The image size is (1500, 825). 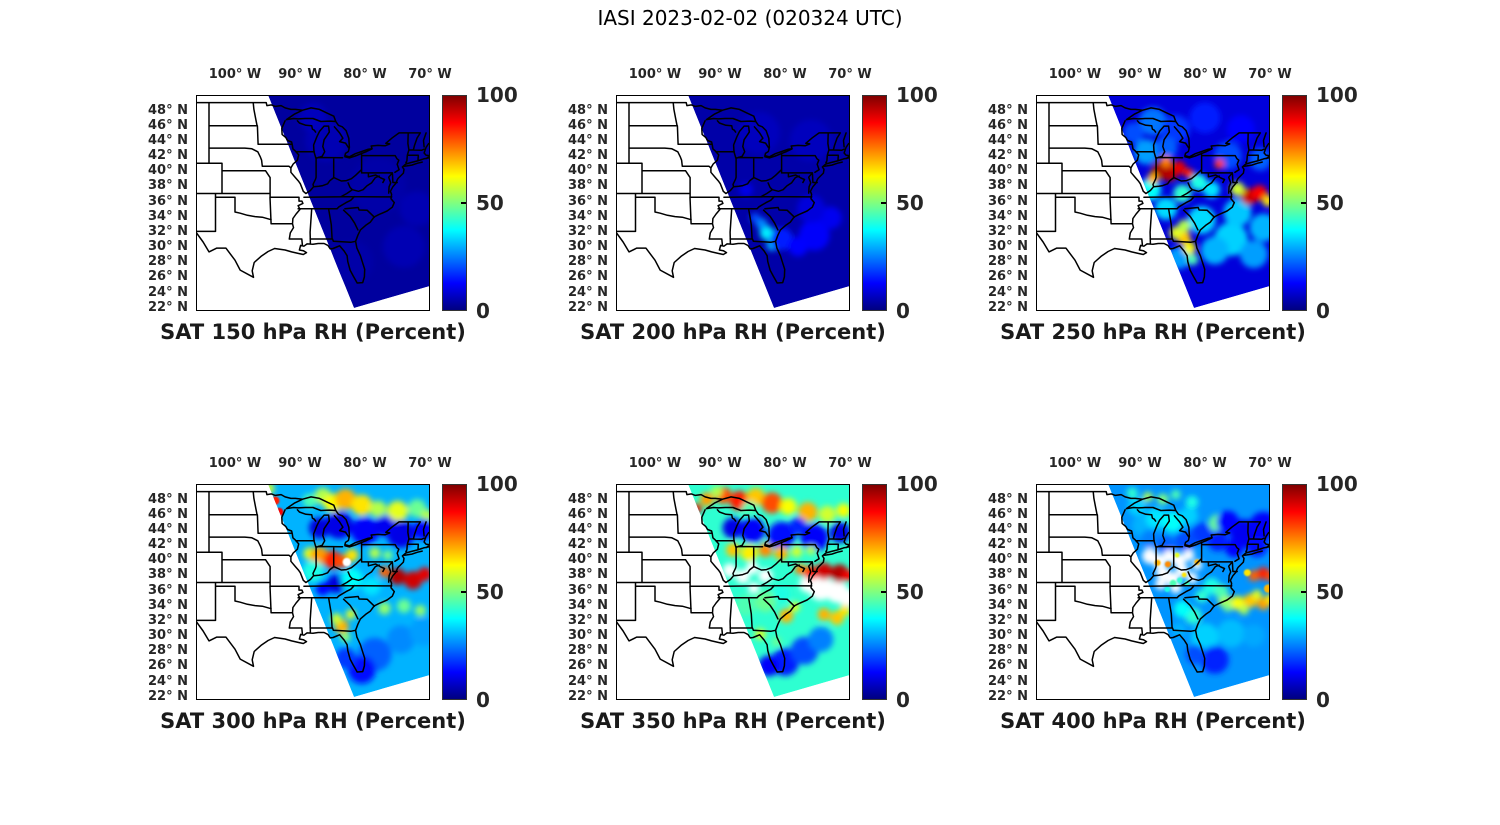 What do you see at coordinates (313, 332) in the screenshot?
I see `panel-title: SAT 150 hPa RH (Percent)` at bounding box center [313, 332].